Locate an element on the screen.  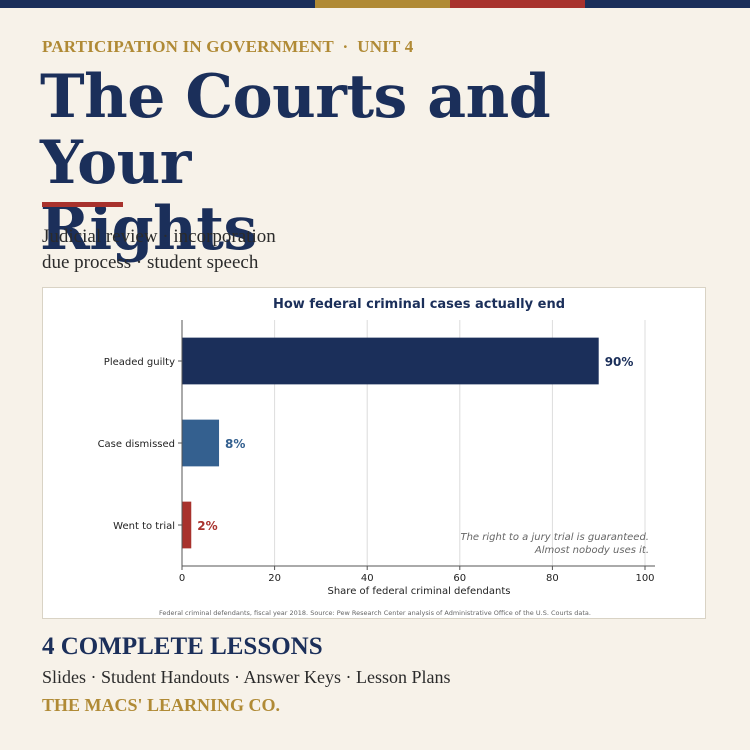
x-tick-label: 80 is located at coordinates (552, 578).